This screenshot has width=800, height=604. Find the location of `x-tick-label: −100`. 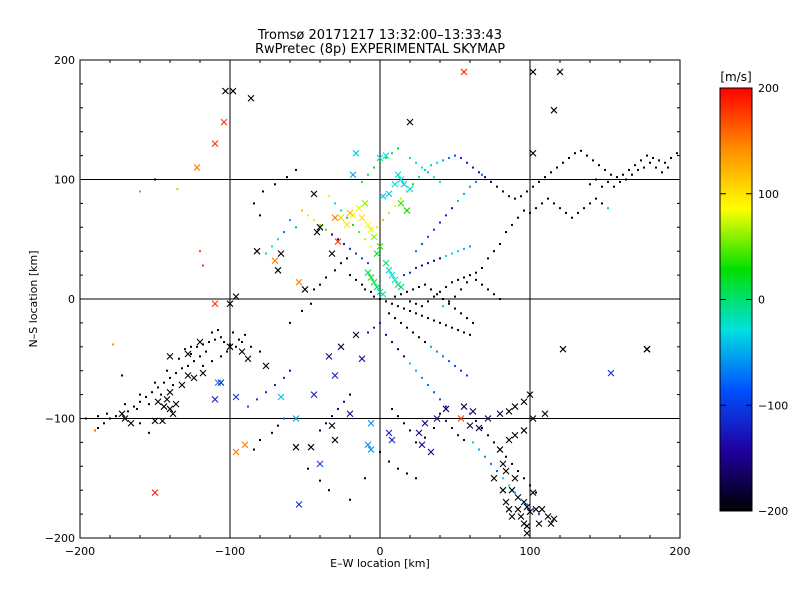

x-tick-label: −100 is located at coordinates (230, 551).